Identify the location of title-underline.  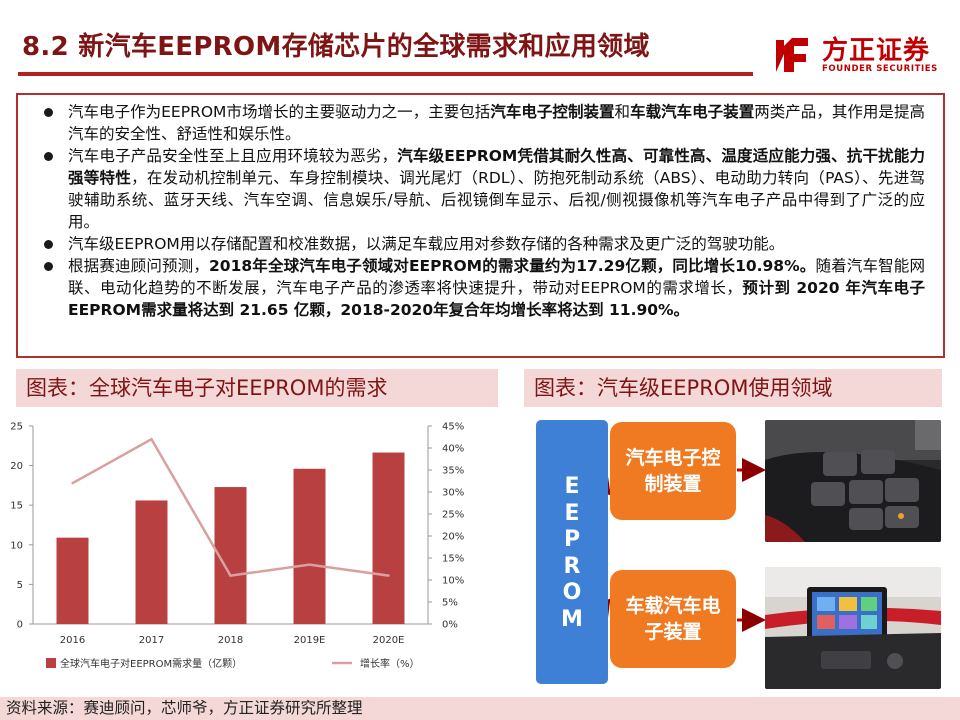
(385, 74).